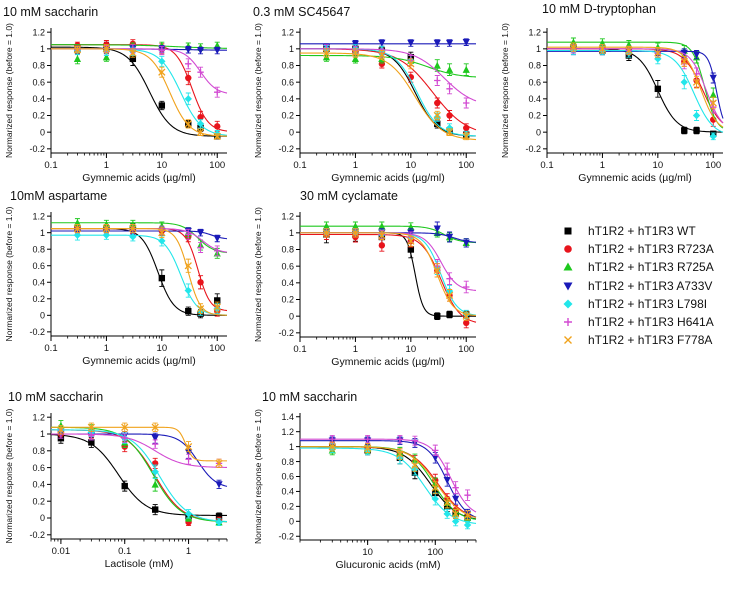 The height and width of the screenshot is (594, 745). Describe the element at coordinates (301, 12) in the screenshot. I see `chart-title: 0.3 mM SC45647` at that location.